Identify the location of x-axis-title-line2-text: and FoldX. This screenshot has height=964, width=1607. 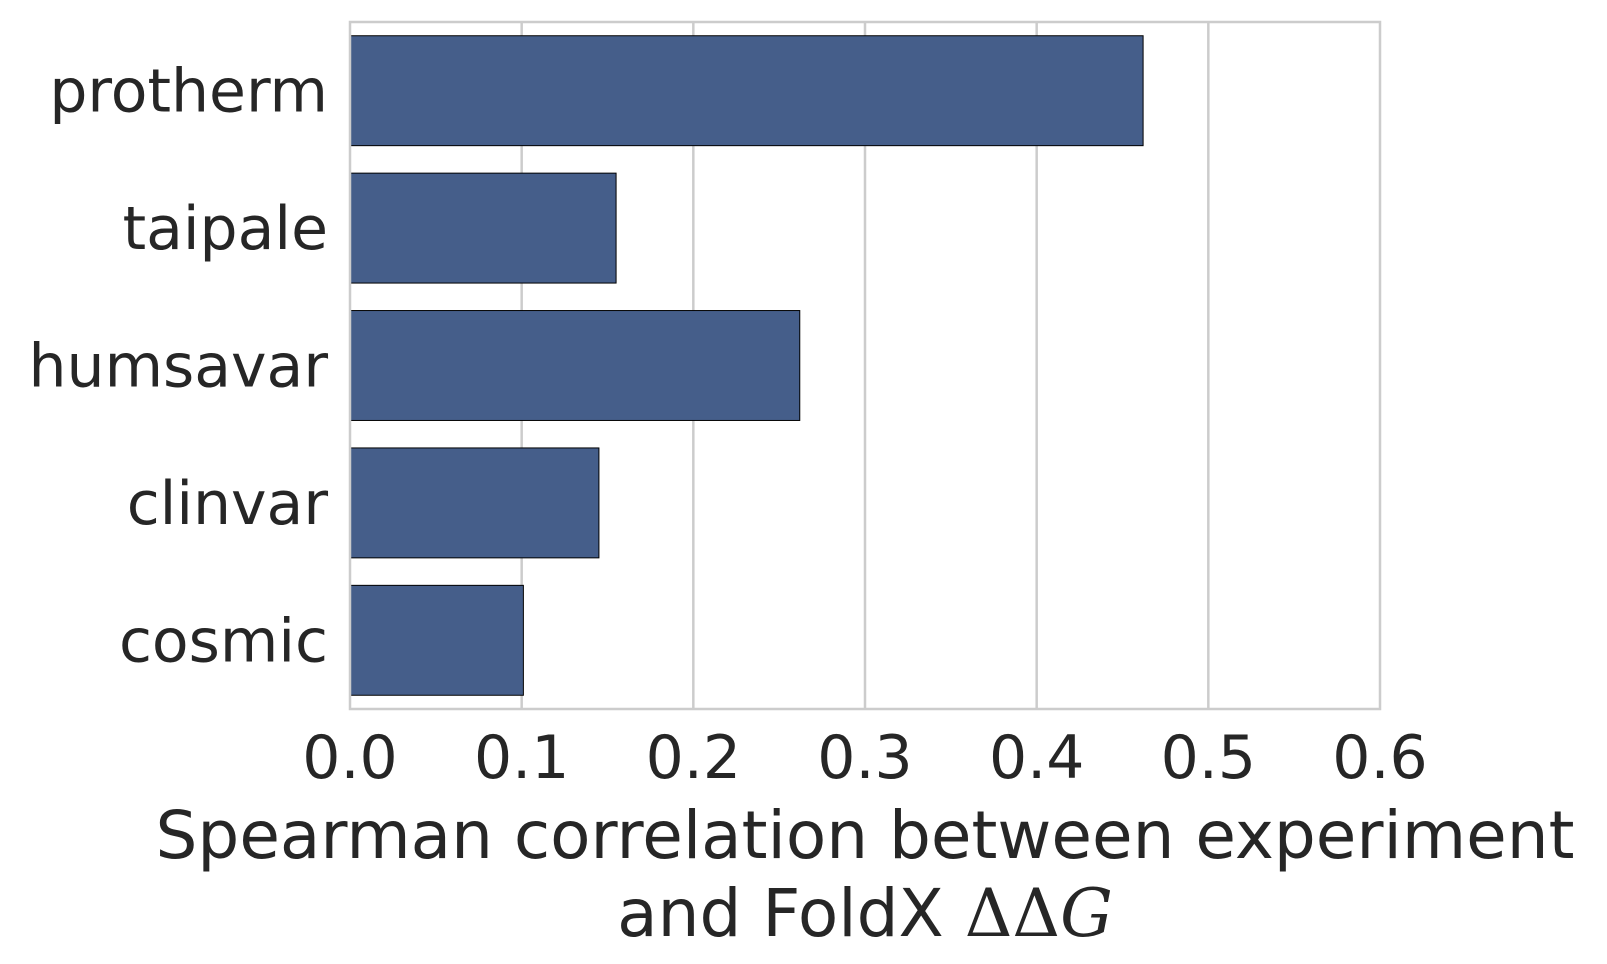
(791, 913).